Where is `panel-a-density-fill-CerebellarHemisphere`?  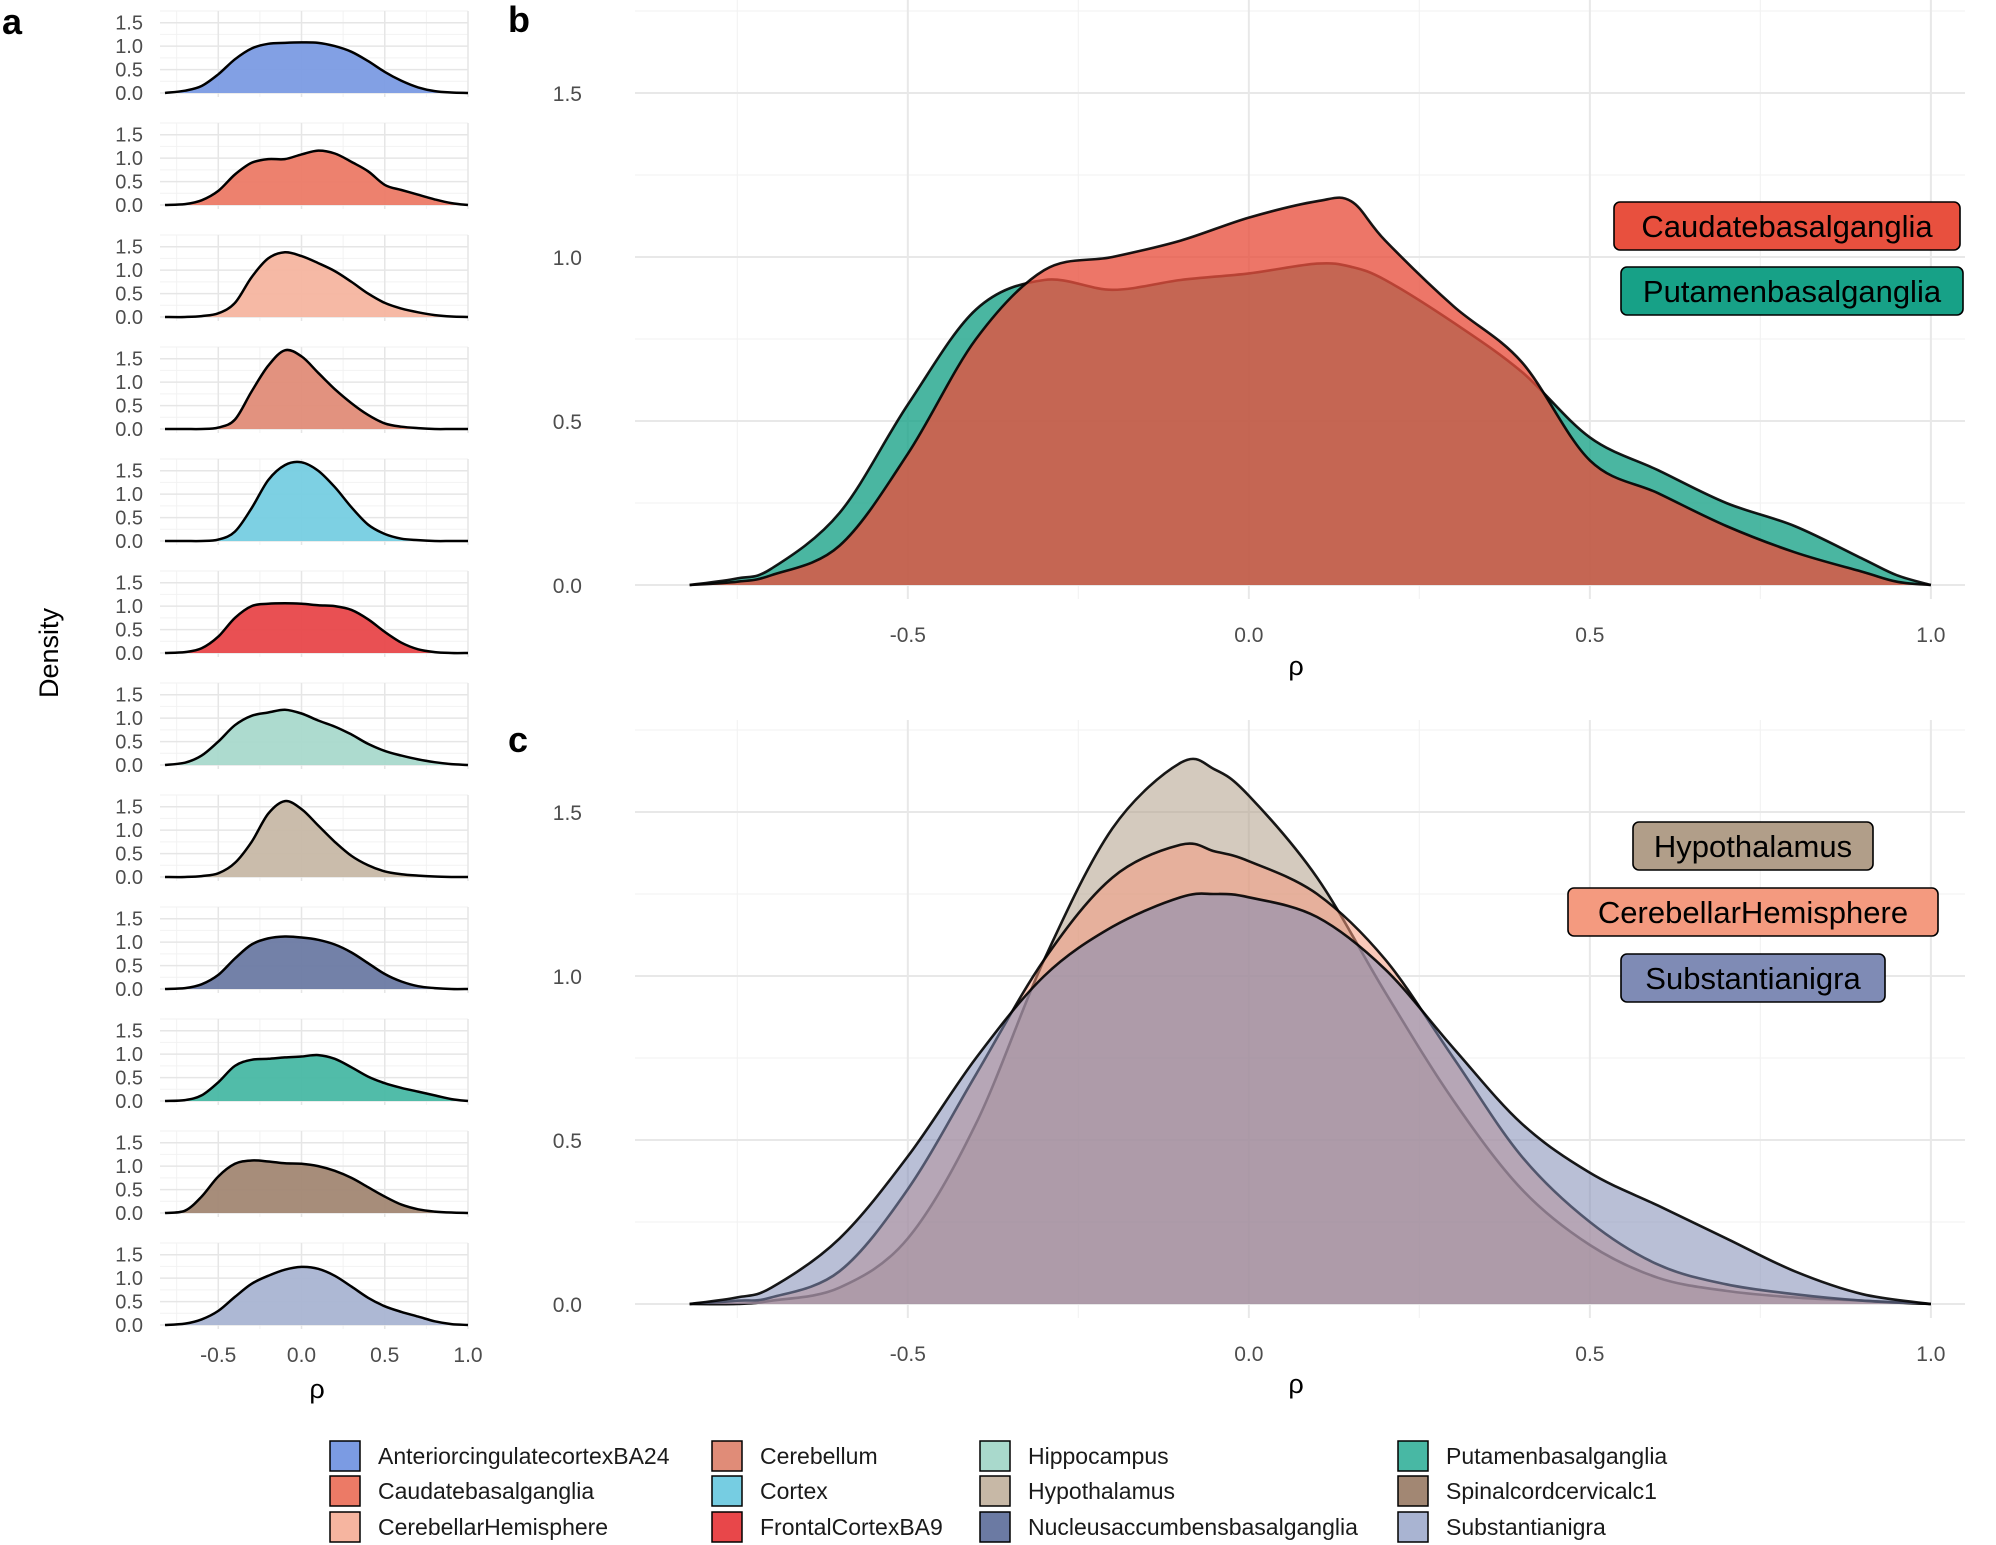
panel-a-density-fill-CerebellarHemisphere is located at coordinates (316, 285).